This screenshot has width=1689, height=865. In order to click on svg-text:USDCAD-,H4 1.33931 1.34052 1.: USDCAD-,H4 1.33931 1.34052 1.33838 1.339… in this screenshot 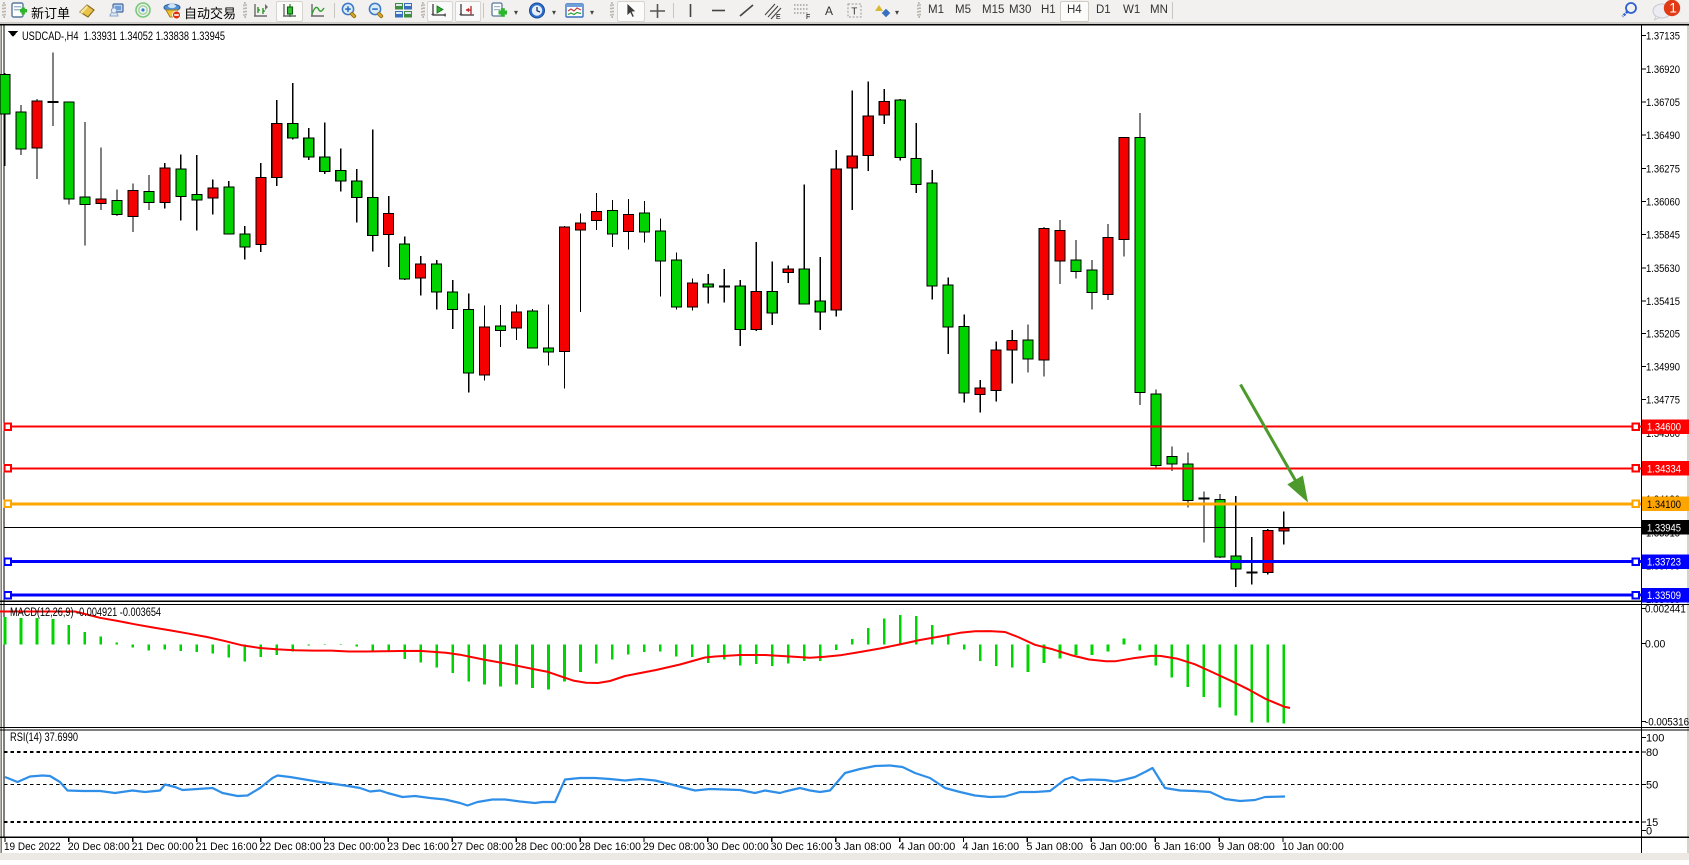, I will do `click(123, 36)`.